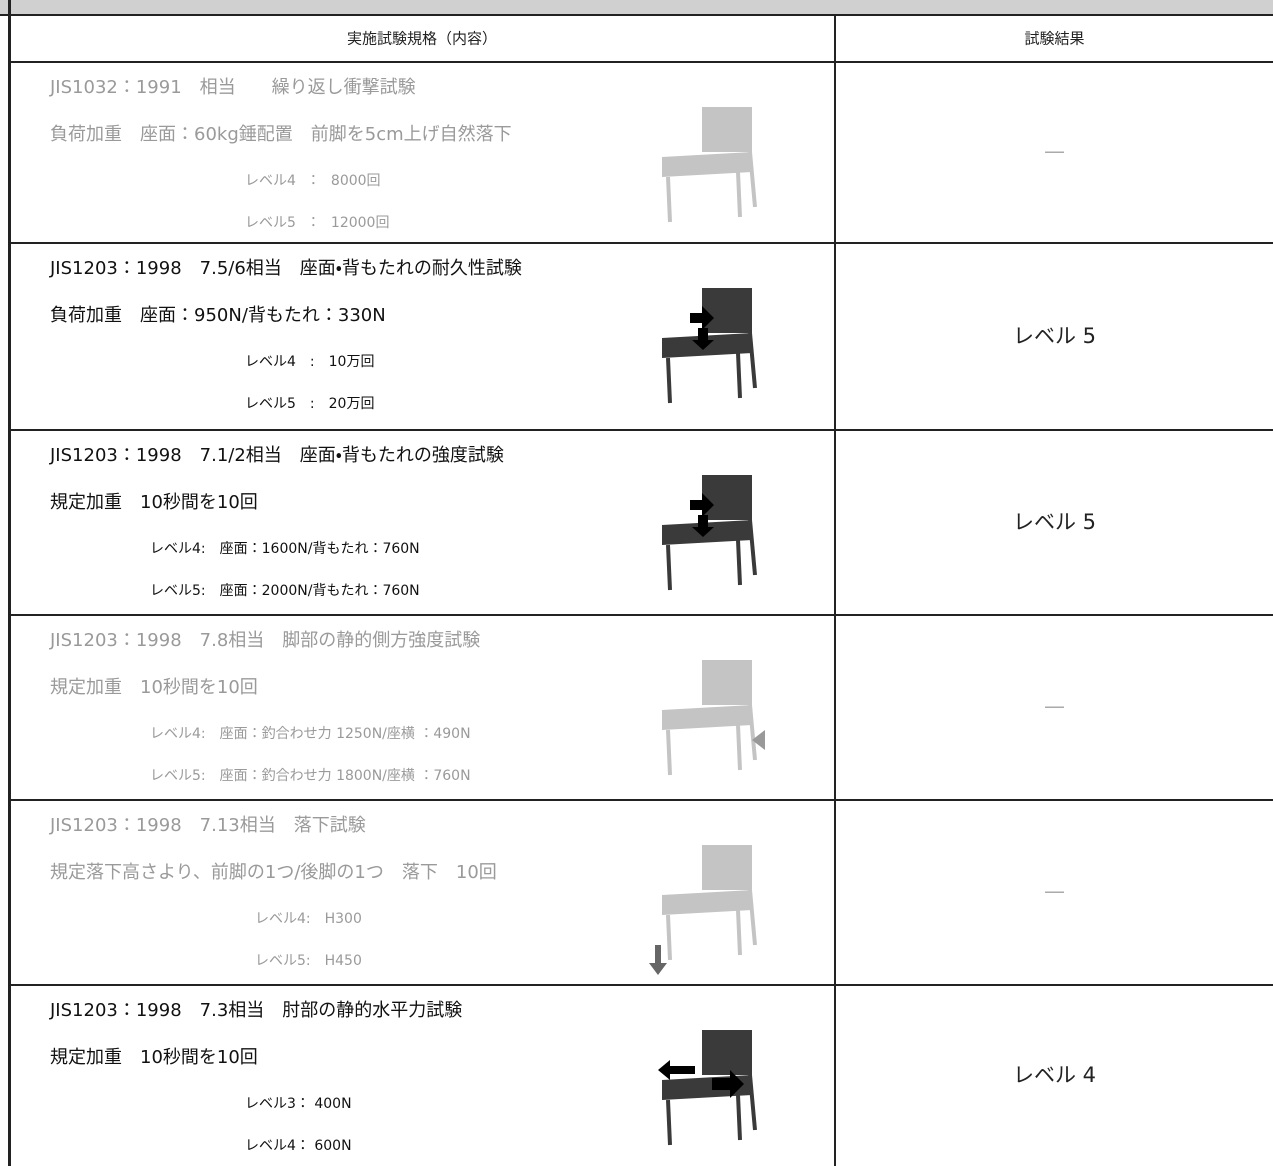 The image size is (1273, 1166). What do you see at coordinates (310, 404) in the screenshot?
I see `spec-line: レベル5 : 20万回` at bounding box center [310, 404].